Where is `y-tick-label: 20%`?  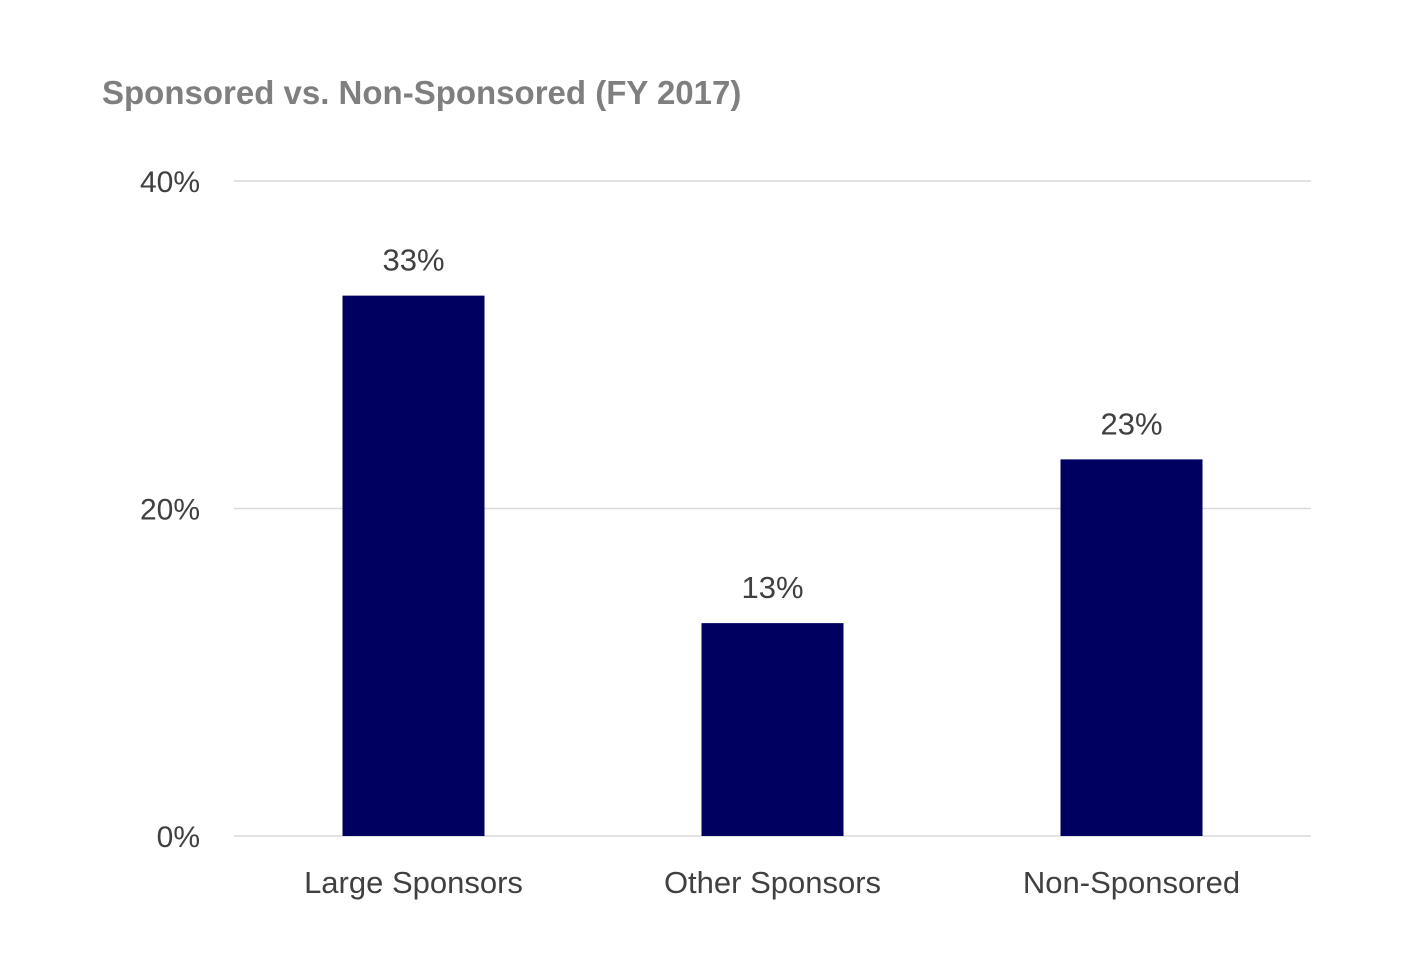 y-tick-label: 20% is located at coordinates (170, 510).